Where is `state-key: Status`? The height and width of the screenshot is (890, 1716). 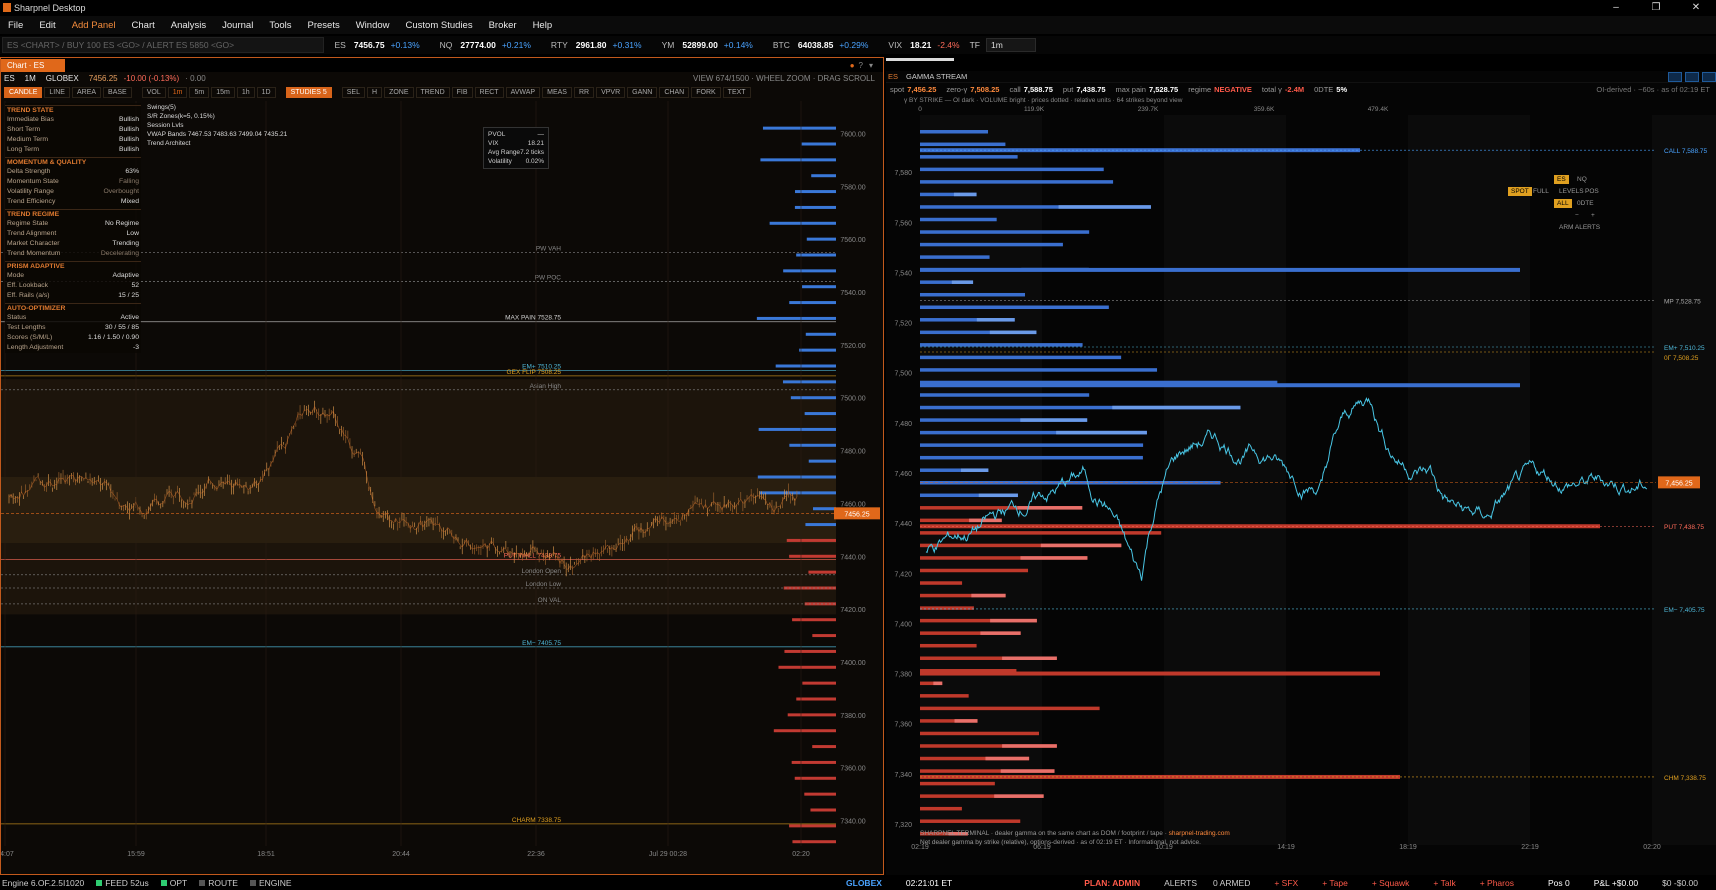 state-key: Status is located at coordinates (17, 317).